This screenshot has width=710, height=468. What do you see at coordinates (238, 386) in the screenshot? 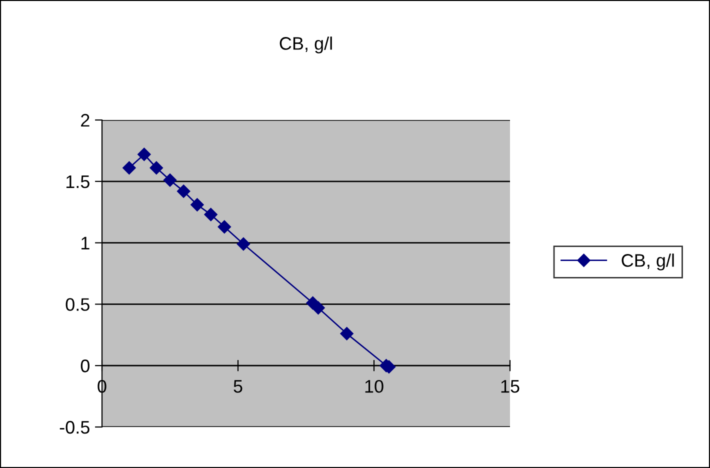
I see `x-tick-label: 5` at bounding box center [238, 386].